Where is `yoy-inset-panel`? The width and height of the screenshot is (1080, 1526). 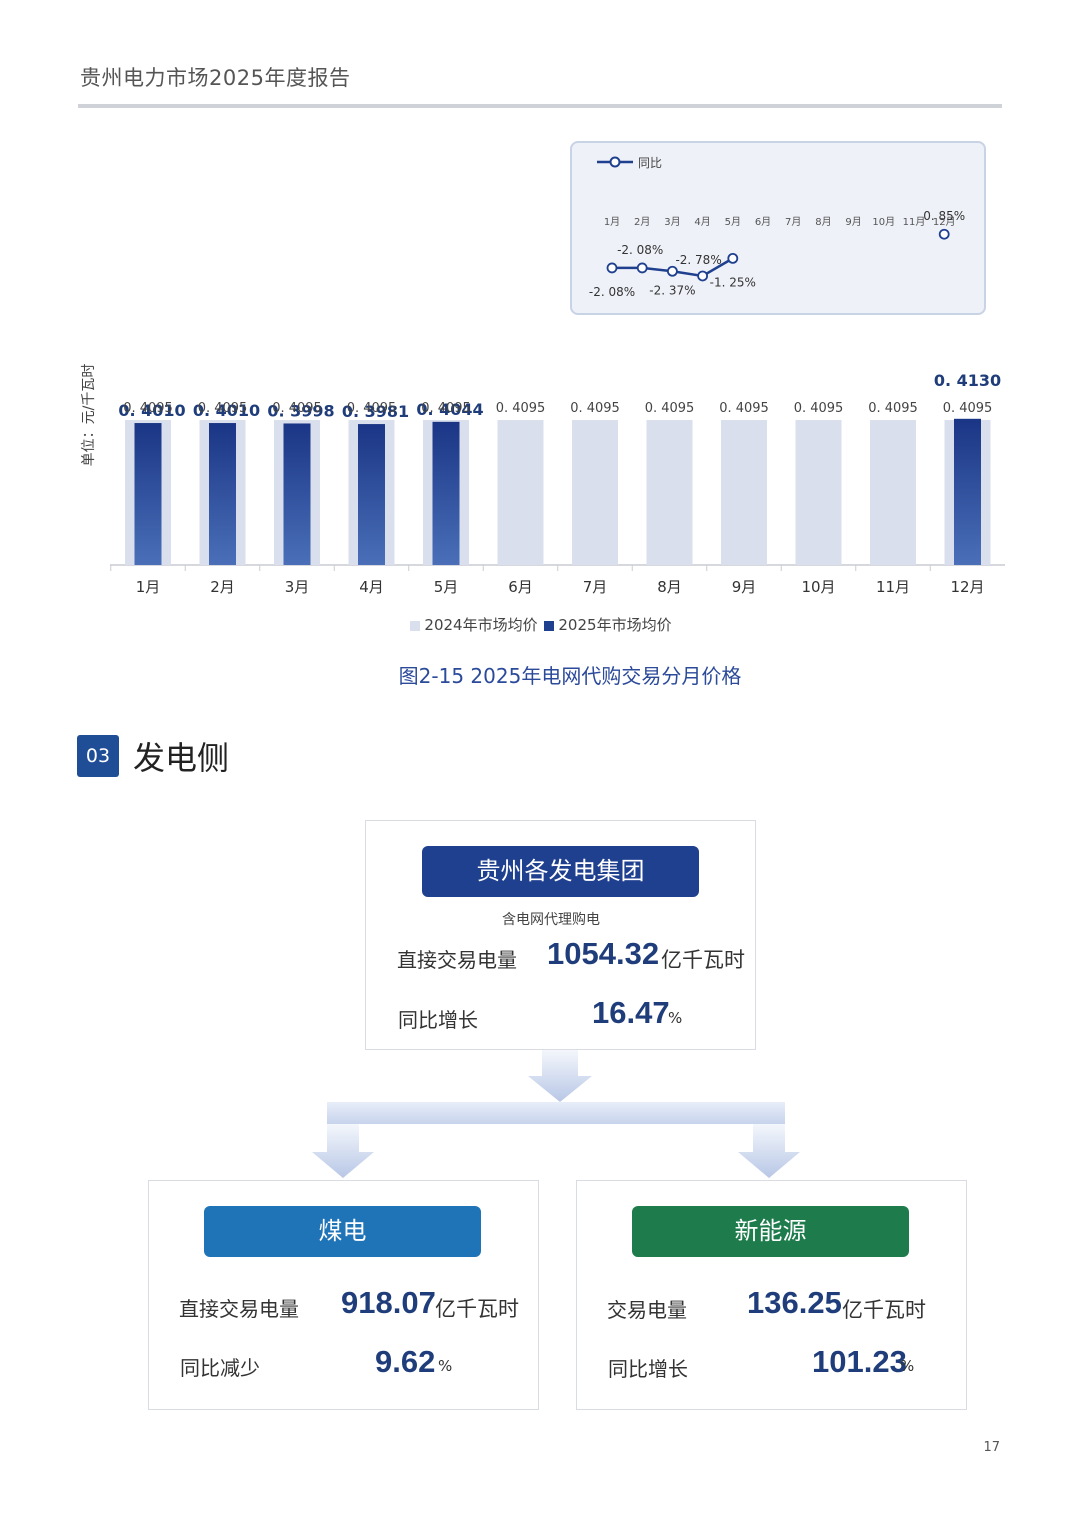
yoy-inset-panel is located at coordinates (778, 228).